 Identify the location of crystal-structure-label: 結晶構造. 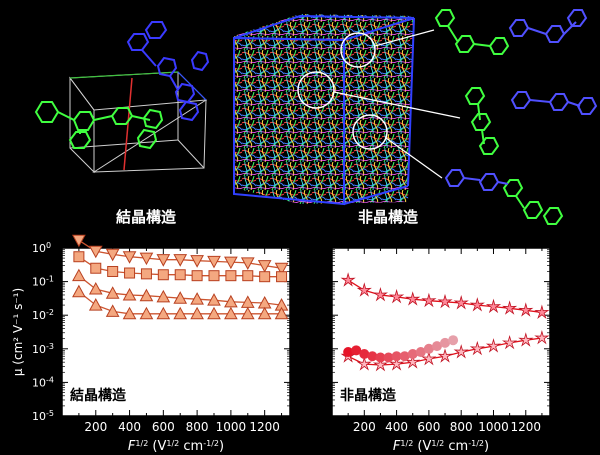
(146, 217).